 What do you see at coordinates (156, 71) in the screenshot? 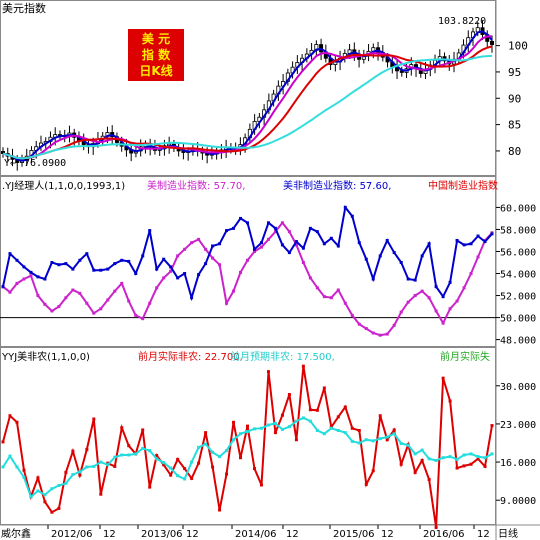
I see `badge-line-3: 日K线` at bounding box center [156, 71].